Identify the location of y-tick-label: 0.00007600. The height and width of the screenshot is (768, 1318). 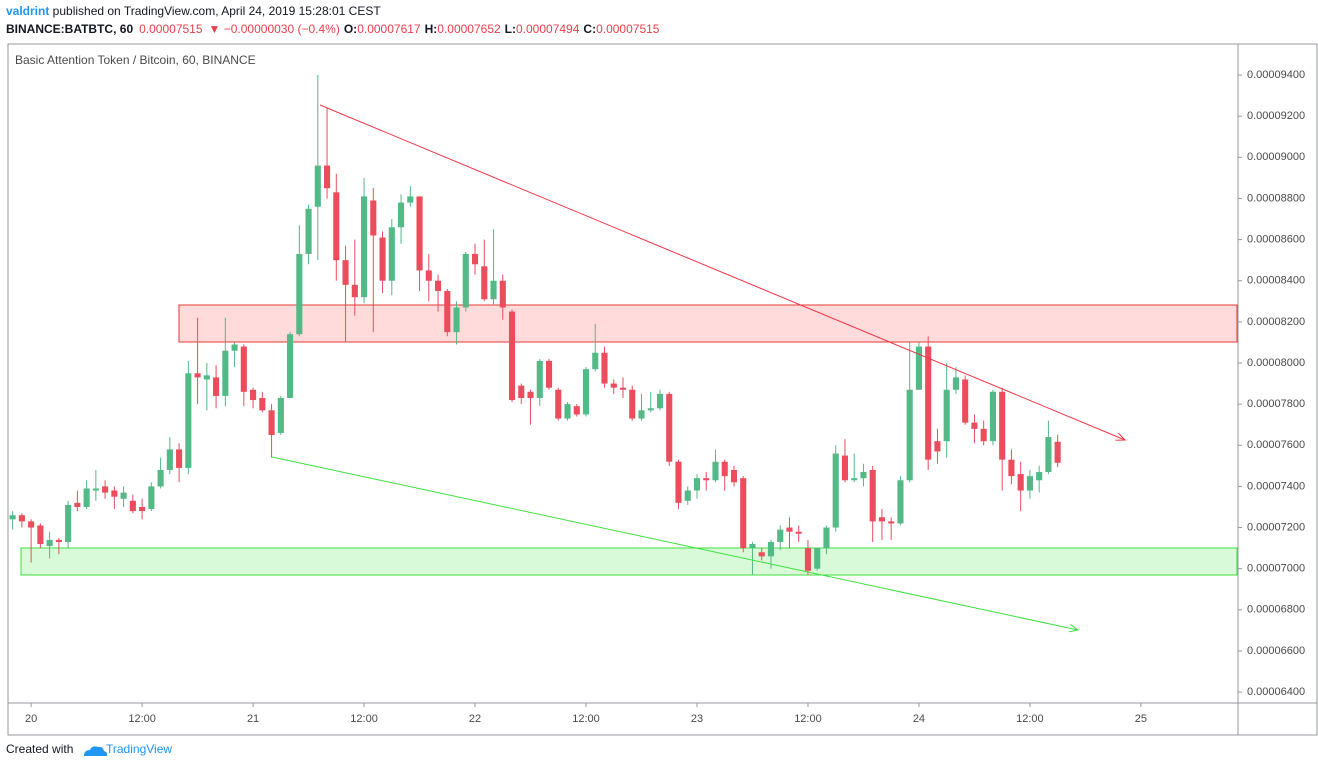
(1276, 445).